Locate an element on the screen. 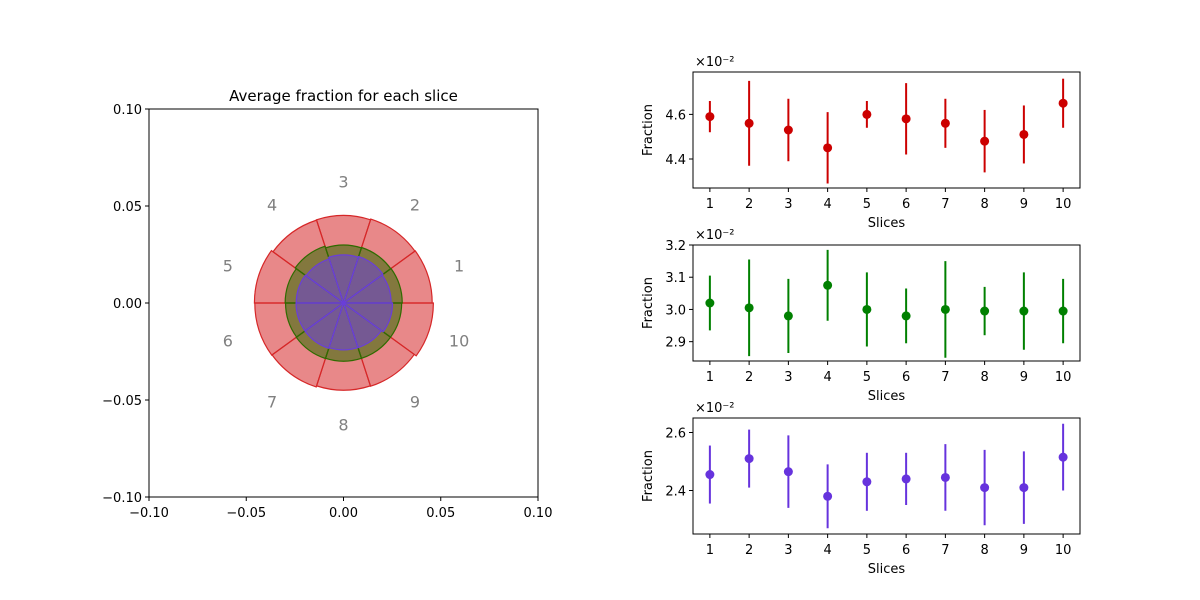  slice-number-label: 1 is located at coordinates (459, 265).